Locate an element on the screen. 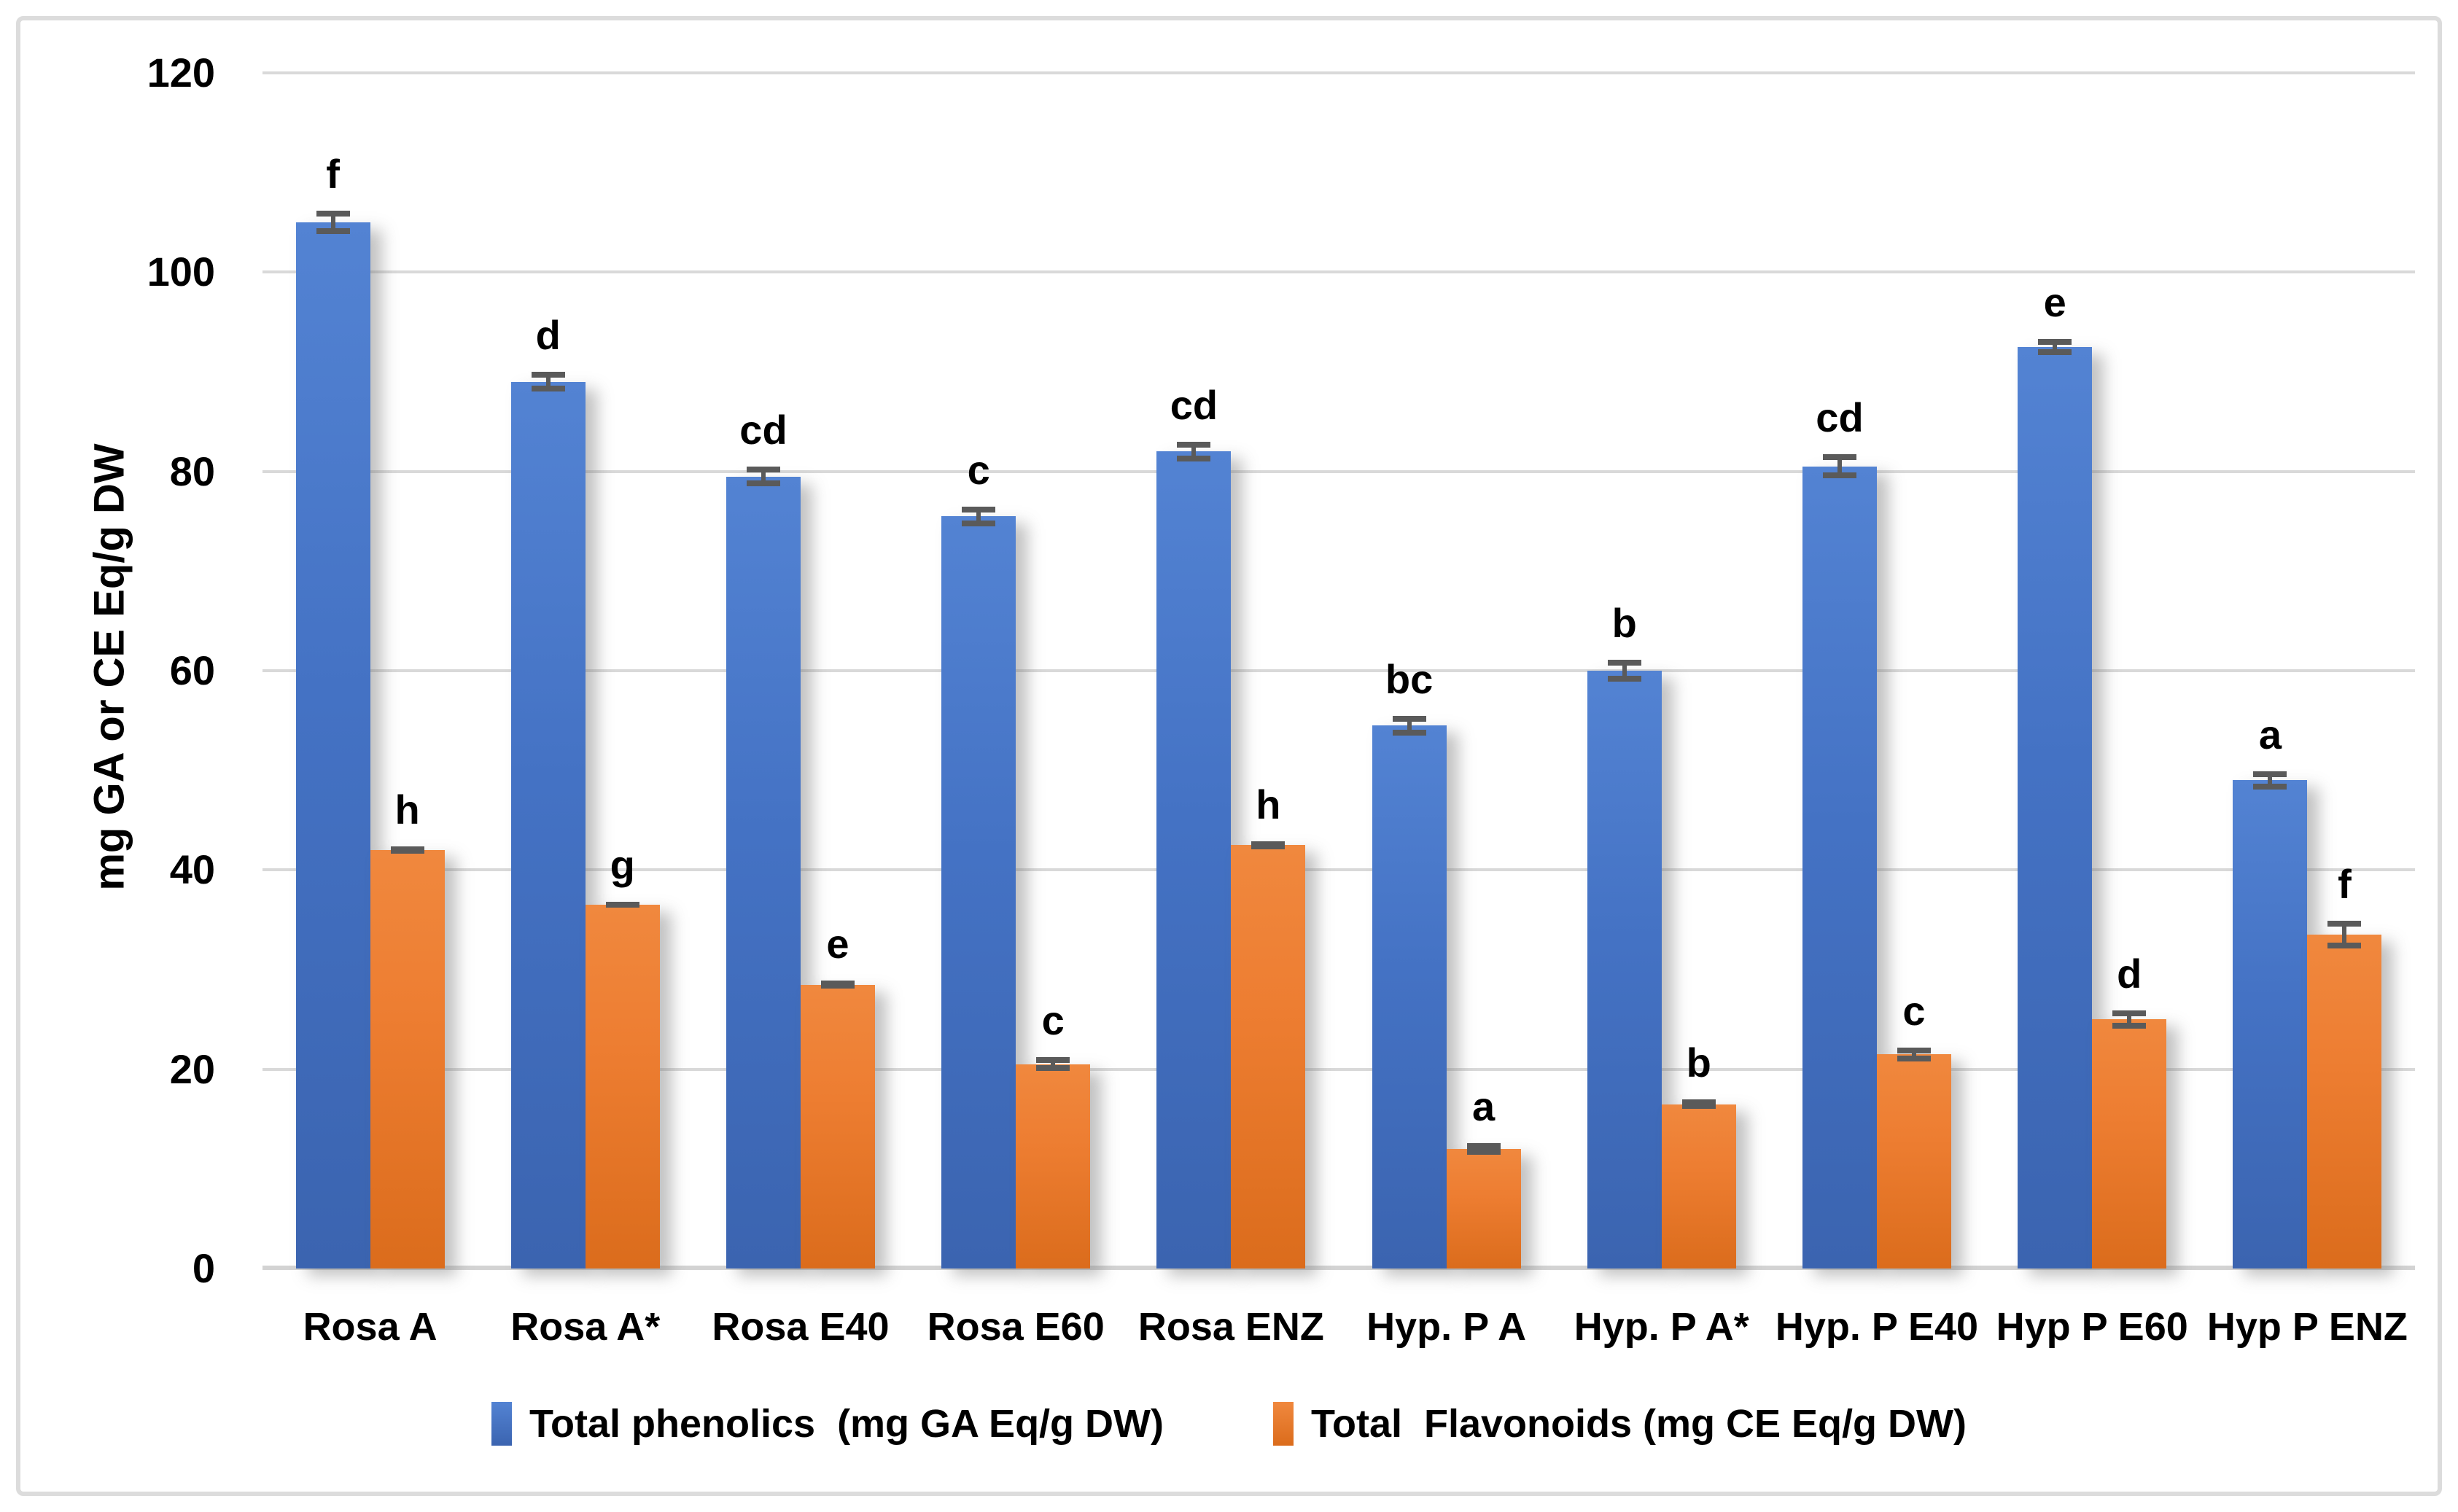 This screenshot has height=1512, width=2458. category-label-9: Hyp P E60 is located at coordinates (2092, 1327).